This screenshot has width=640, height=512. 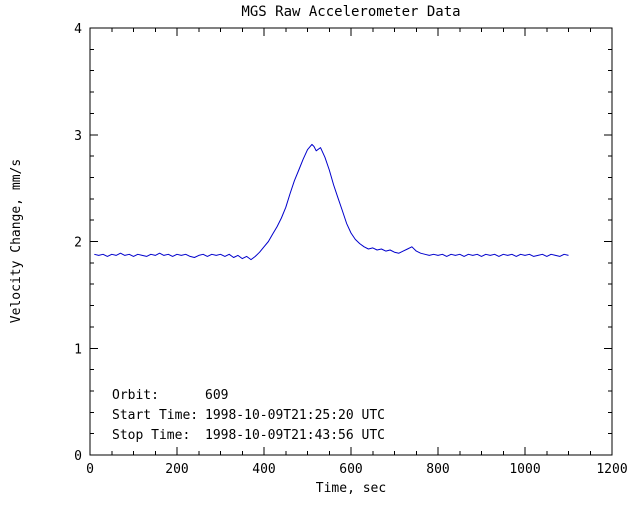 What do you see at coordinates (295, 435) in the screenshot?
I see `stop-time-value: 1998-10-09T21:43:56 UTC` at bounding box center [295, 435].